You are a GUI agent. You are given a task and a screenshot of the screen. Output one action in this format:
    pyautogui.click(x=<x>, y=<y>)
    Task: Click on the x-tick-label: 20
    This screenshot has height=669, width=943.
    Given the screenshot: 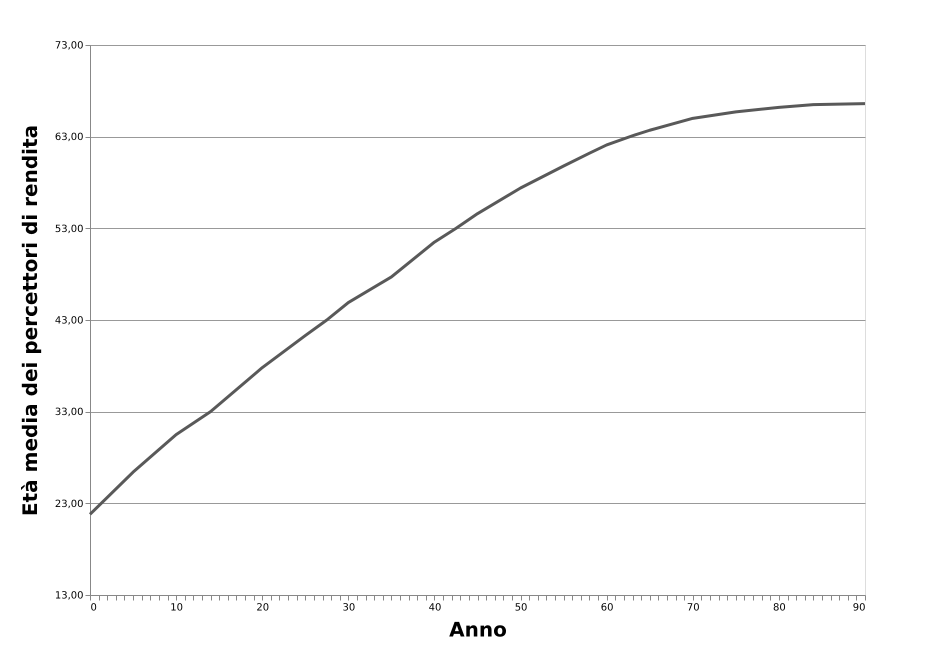 What is the action you would take?
    pyautogui.click(x=263, y=608)
    